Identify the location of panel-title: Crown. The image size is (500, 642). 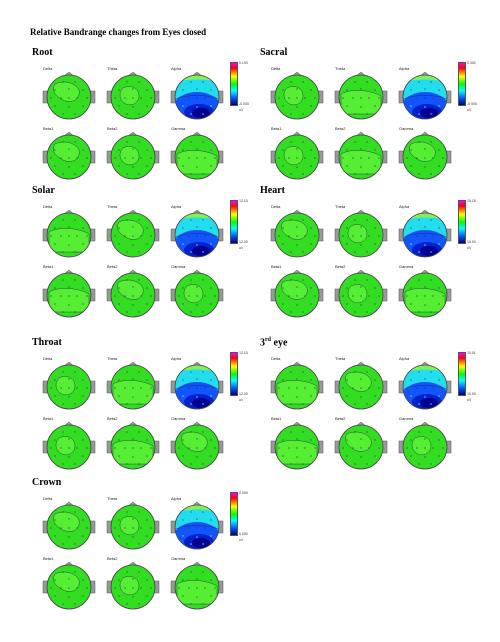
(47, 482).